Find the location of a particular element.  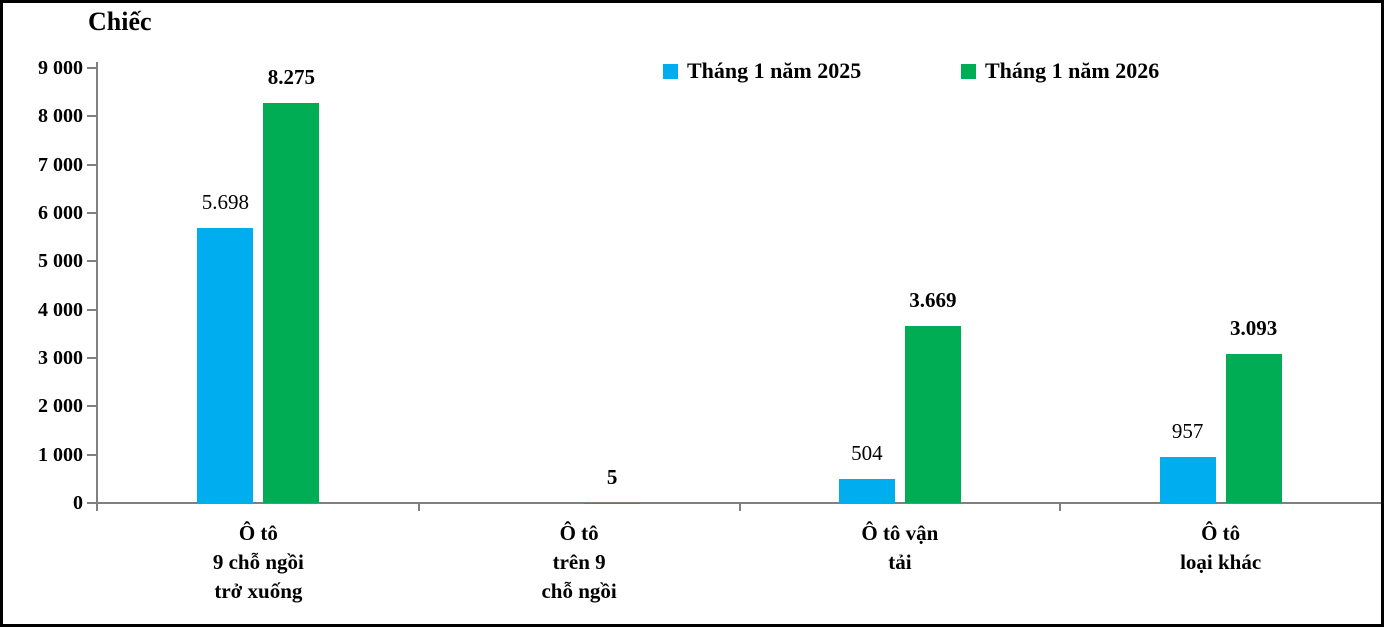

y-axis-line is located at coordinates (97, 286).